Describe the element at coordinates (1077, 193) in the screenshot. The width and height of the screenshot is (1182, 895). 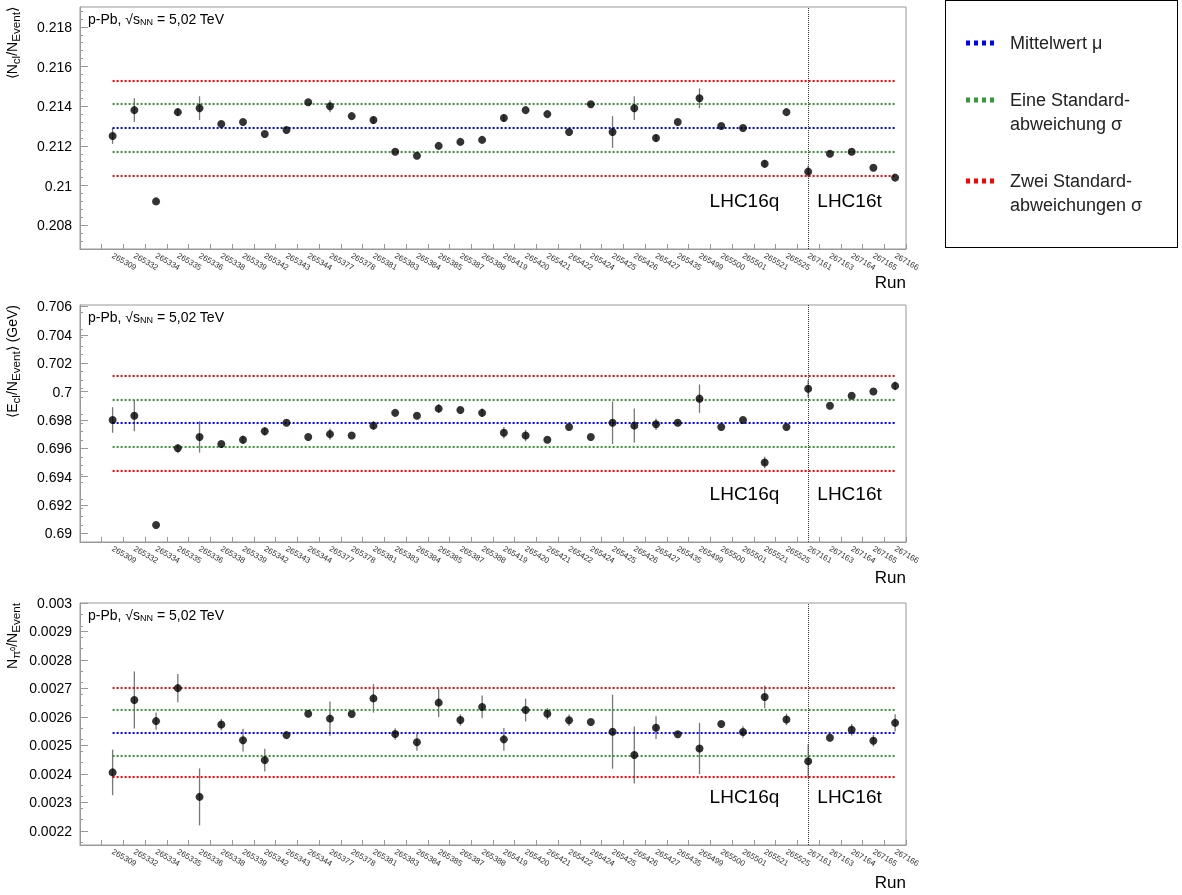
I see `legend-label: Zwei Standard-abweichungen σ` at that location.